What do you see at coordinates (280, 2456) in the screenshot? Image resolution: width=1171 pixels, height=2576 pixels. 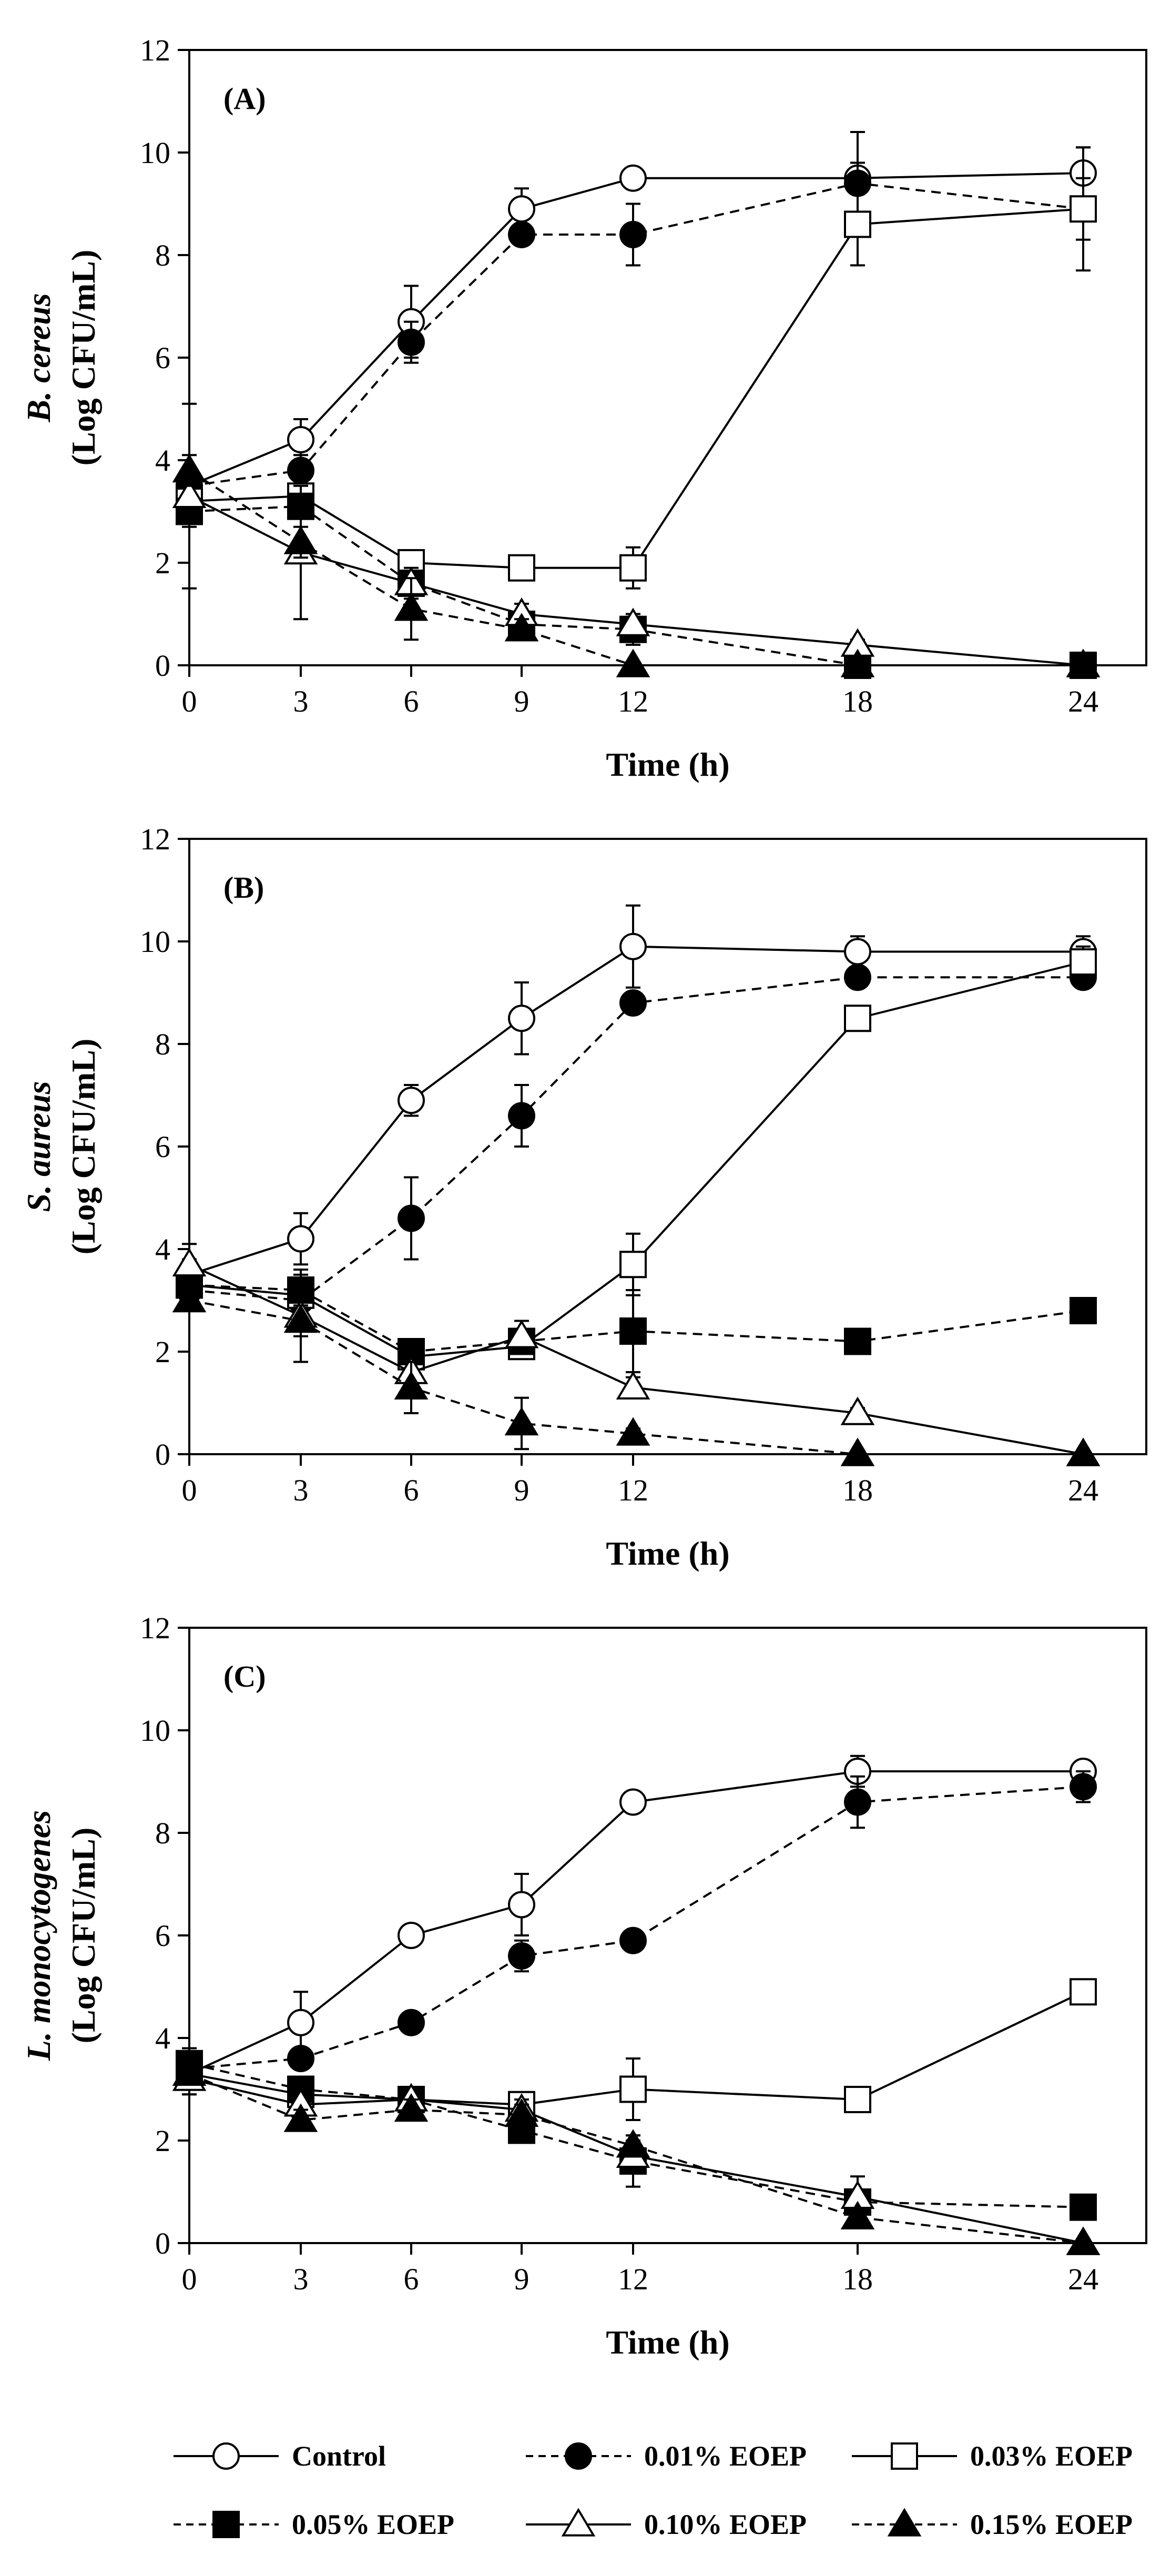 I see `legend-item-control: Control` at bounding box center [280, 2456].